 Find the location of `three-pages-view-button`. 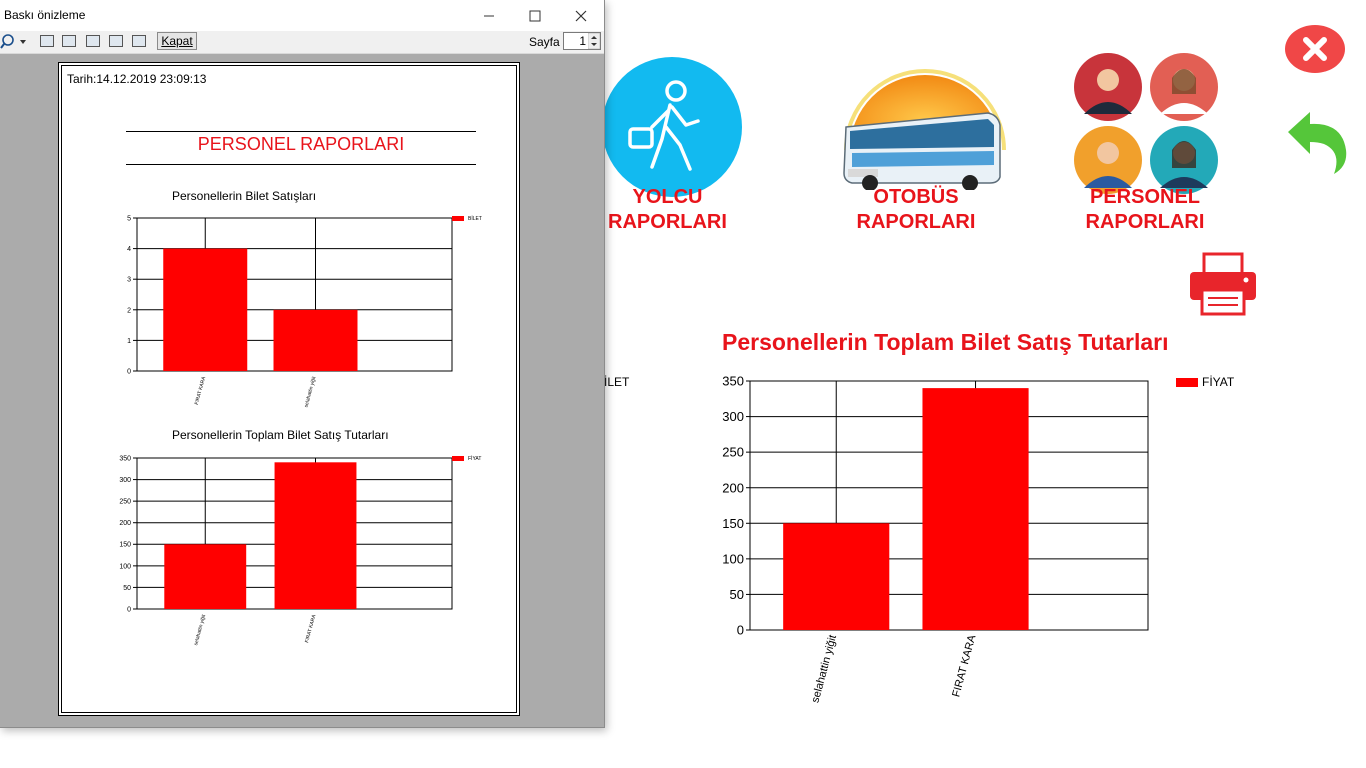

three-pages-view-button is located at coordinates (93, 41).